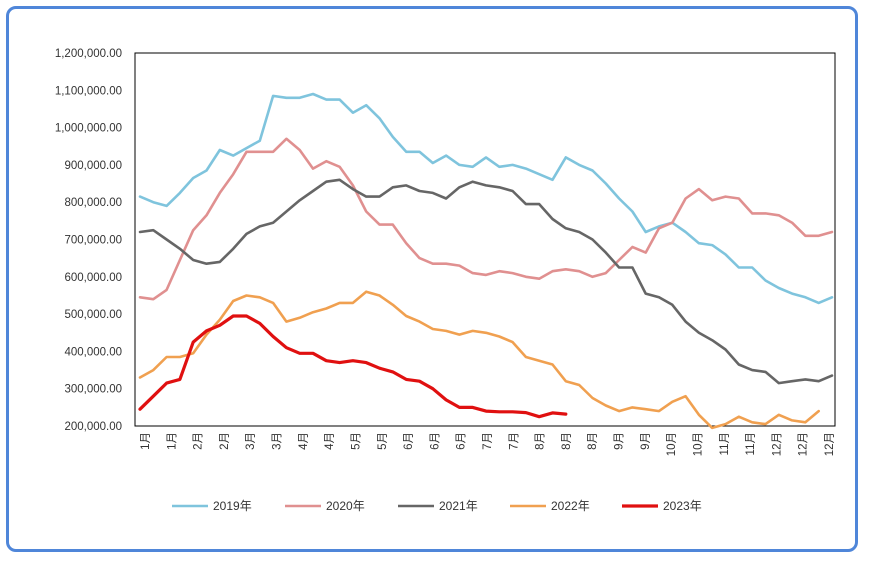 This screenshot has height=562, width=870. Describe the element at coordinates (345, 506) in the screenshot. I see `legend-label: 2020年` at that location.